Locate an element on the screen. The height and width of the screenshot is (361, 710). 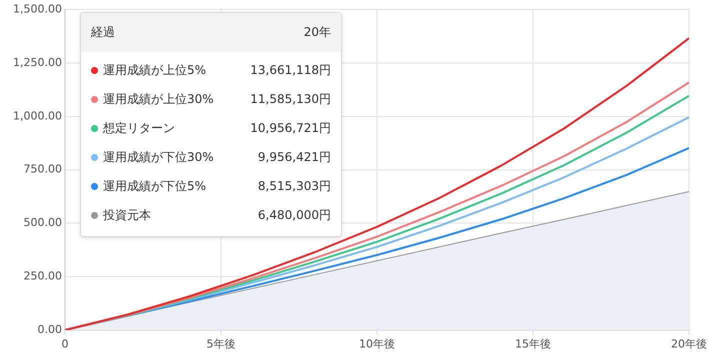
y-tick-label: 750.00 is located at coordinates (43, 169).